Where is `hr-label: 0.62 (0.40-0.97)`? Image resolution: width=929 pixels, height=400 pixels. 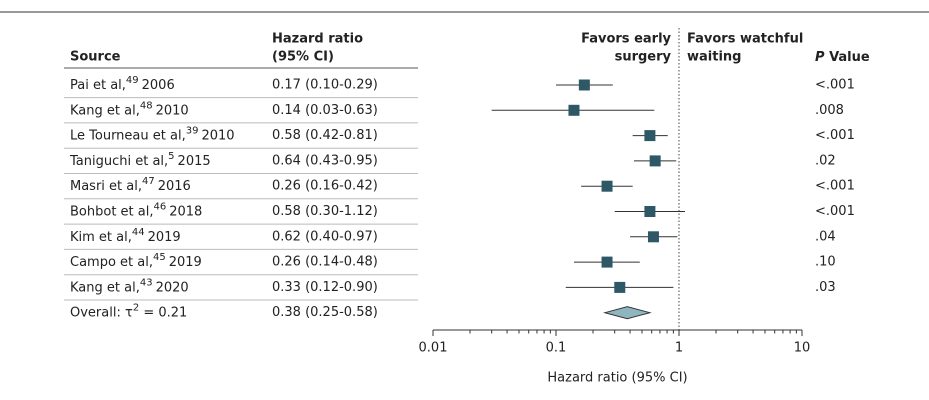 hr-label: 0.62 (0.40-0.97) is located at coordinates (325, 236).